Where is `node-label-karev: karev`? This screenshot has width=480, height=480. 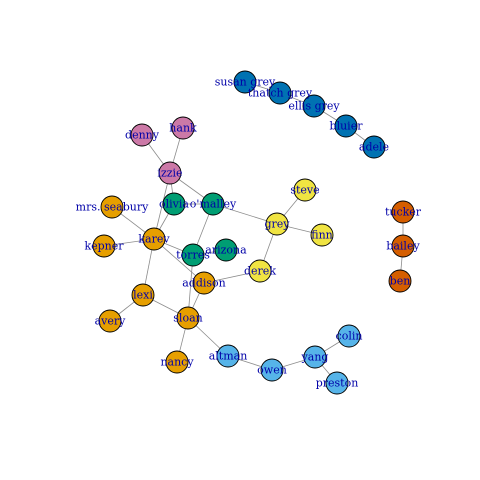 node-label-karev: karev is located at coordinates (154, 239).